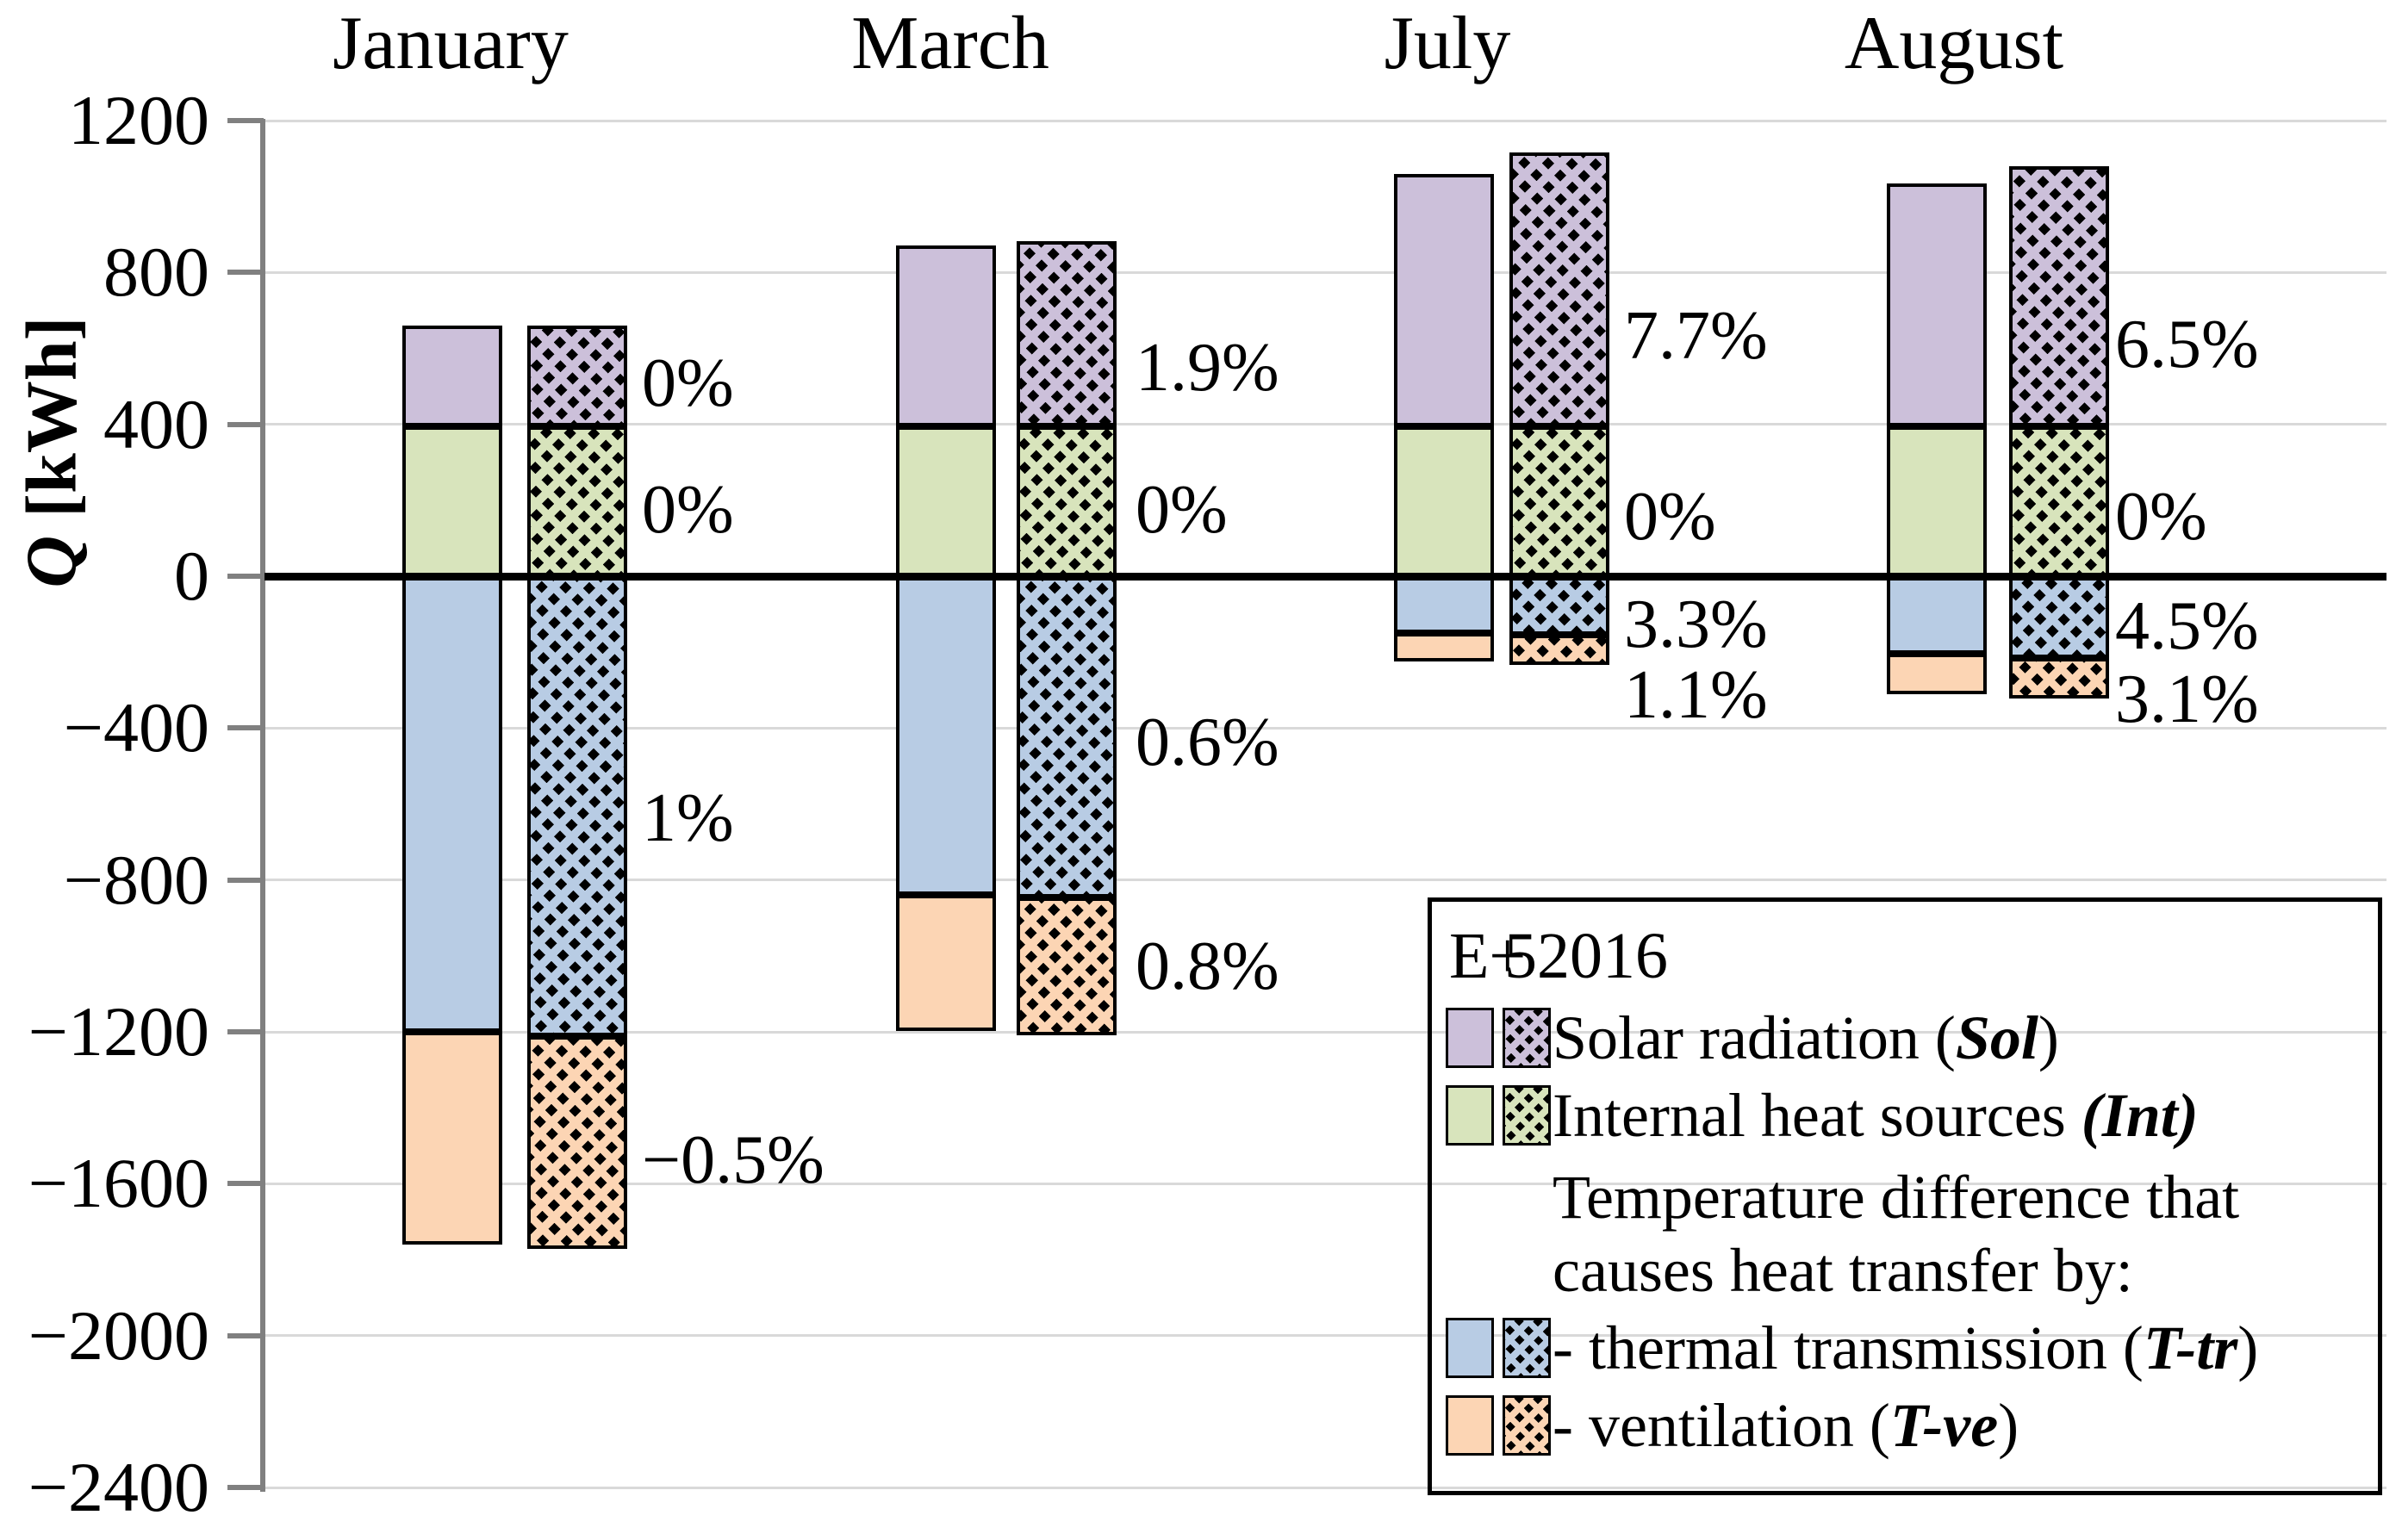 This screenshot has width=2402, height=1540. I want to click on gridline--2000, so click(1325, 1336).